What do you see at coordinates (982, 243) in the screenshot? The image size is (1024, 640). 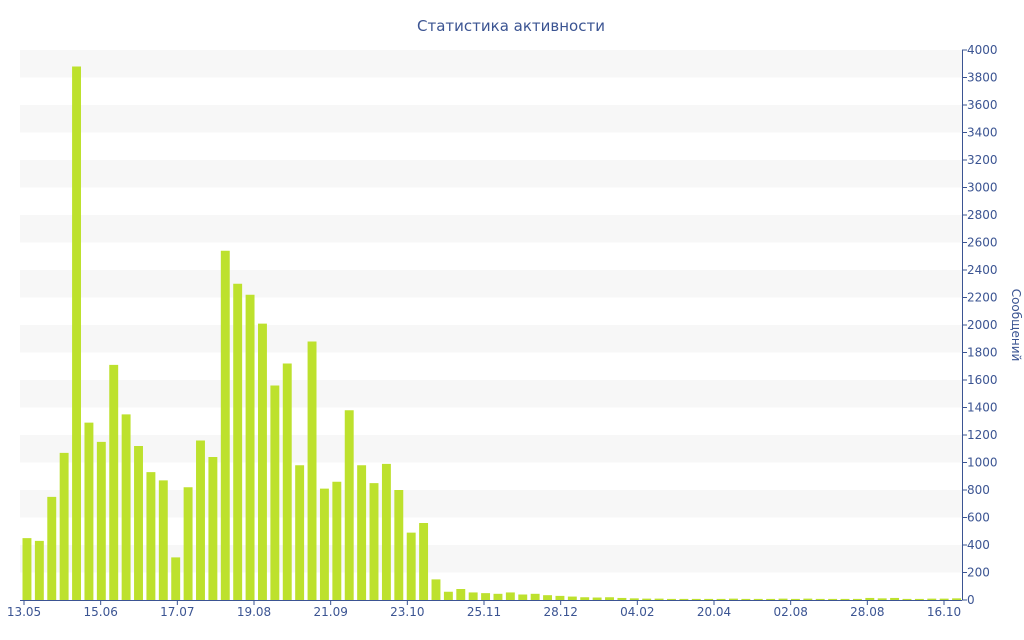 I see `y-tick-label: 2600` at bounding box center [982, 243].